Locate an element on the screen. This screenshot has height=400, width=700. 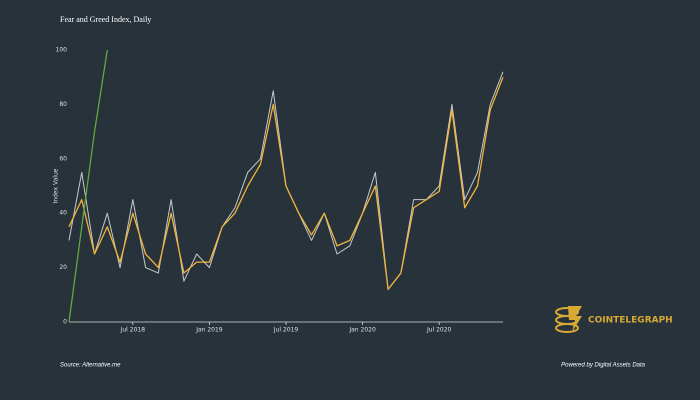
source-note: Source: Alternative.me is located at coordinates (90, 366).